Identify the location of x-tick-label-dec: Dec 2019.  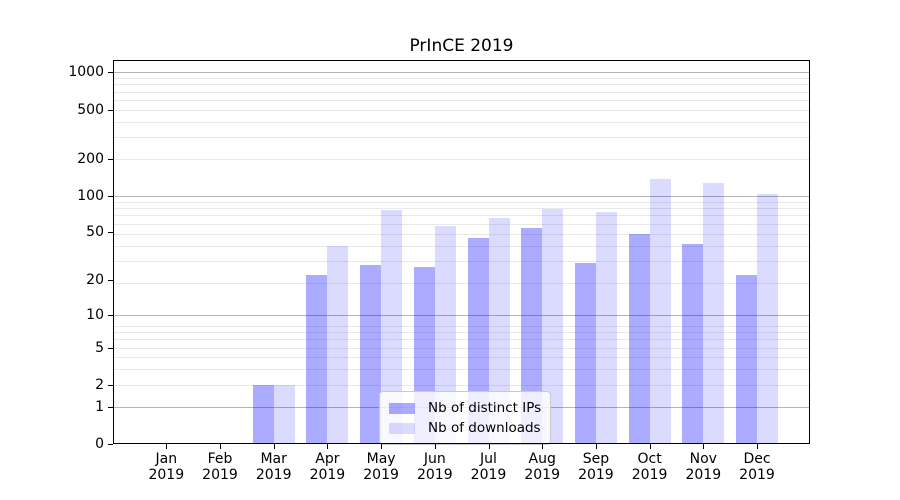
(757, 467).